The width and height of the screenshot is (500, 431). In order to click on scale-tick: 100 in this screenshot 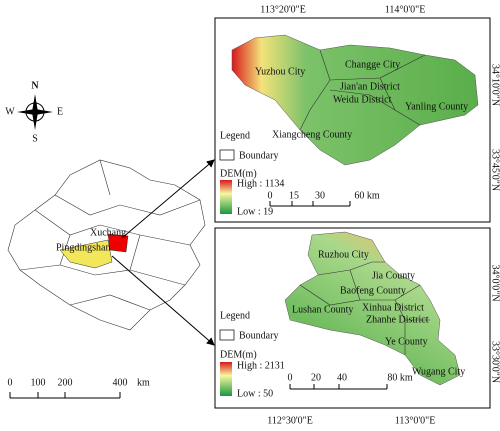, I will do `click(38, 382)`.